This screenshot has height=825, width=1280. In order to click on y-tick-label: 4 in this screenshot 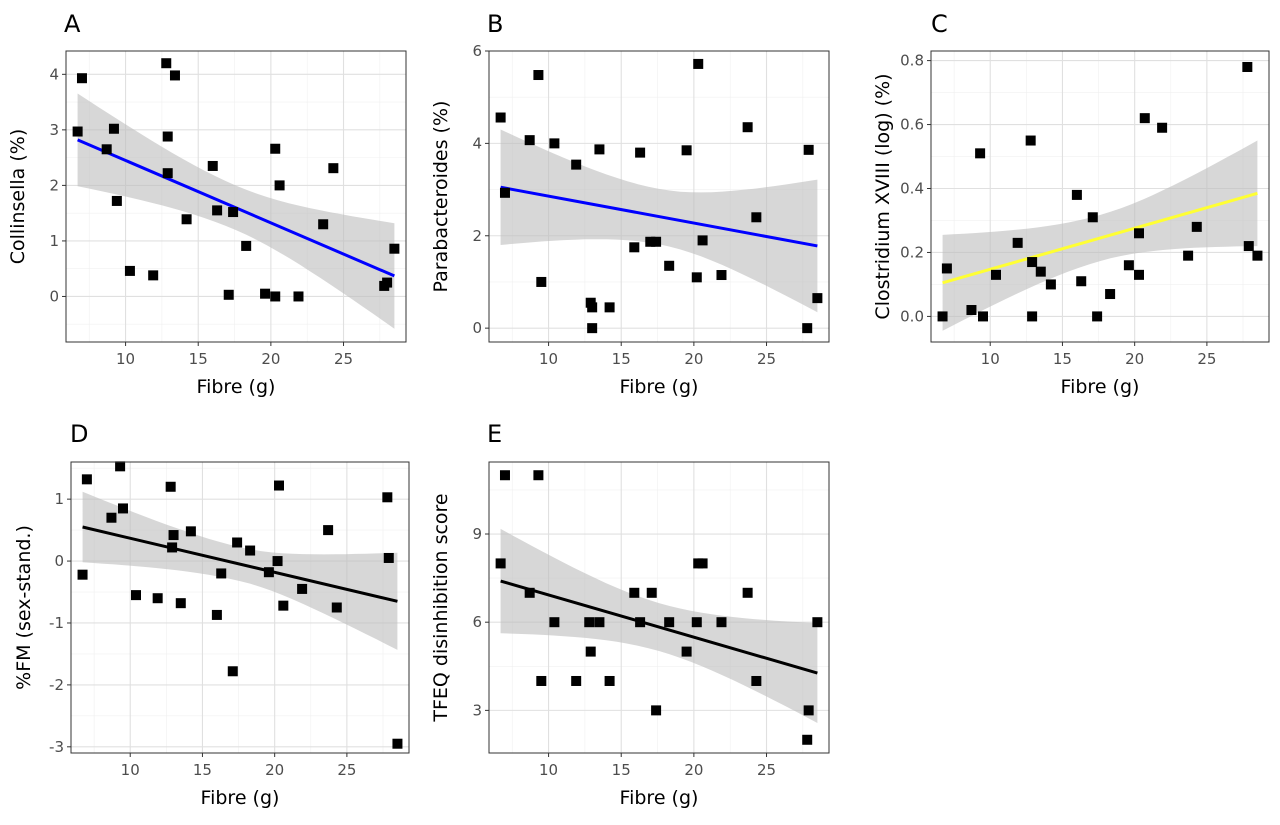, I will do `click(477, 143)`.